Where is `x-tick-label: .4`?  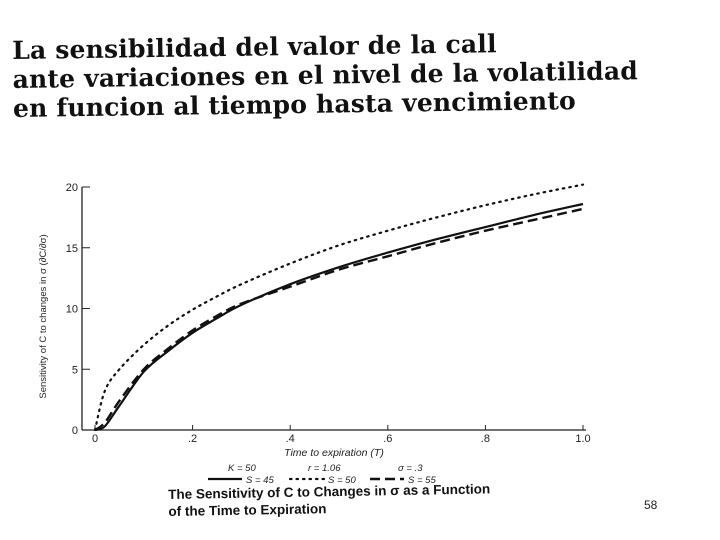 x-tick-label: .4 is located at coordinates (290, 439).